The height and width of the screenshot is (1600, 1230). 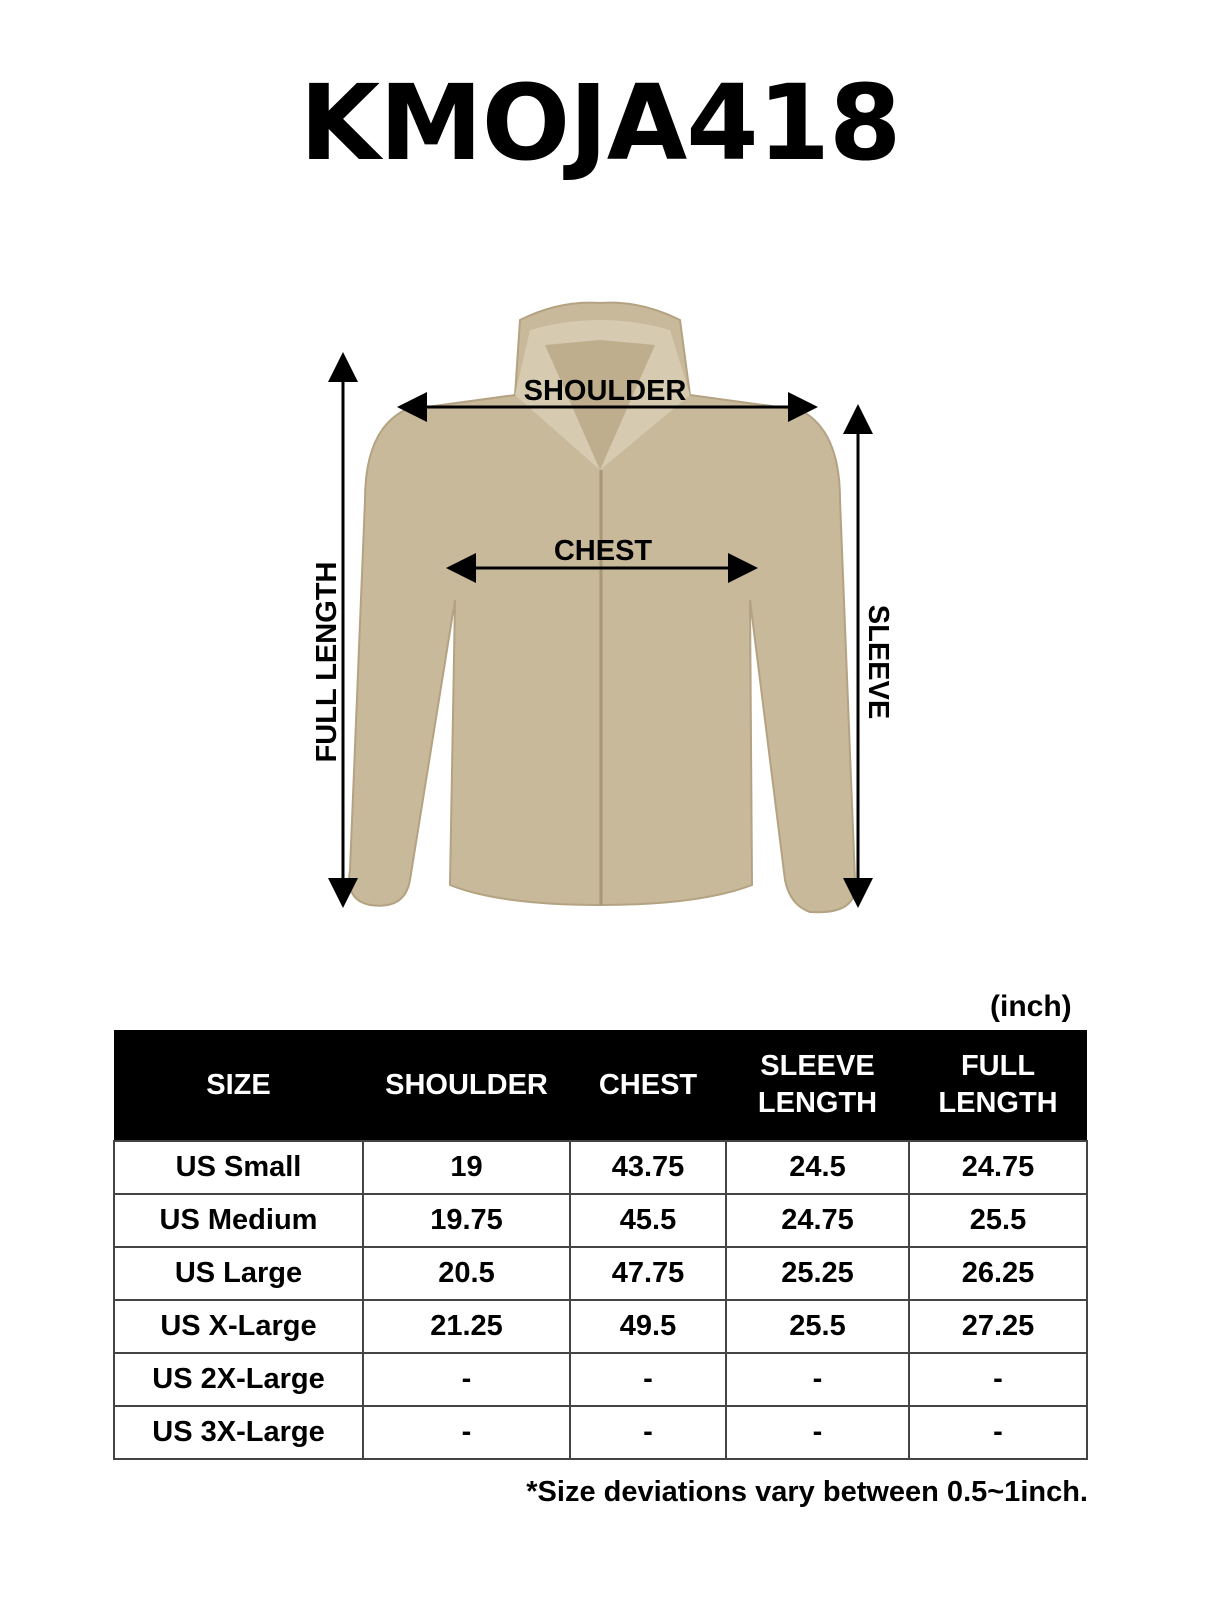 I want to click on table-row: US X-Large 21.25 49.5 25.5 27.25, so click(x=600, y=1326).